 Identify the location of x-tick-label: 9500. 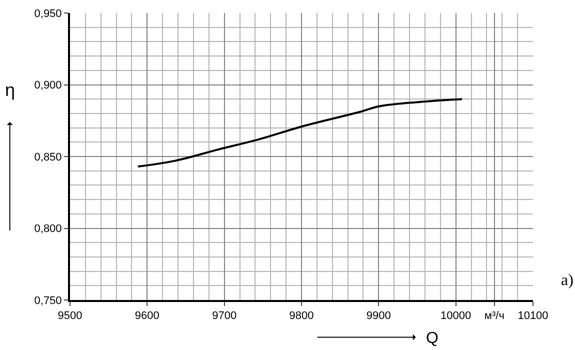
(70, 316).